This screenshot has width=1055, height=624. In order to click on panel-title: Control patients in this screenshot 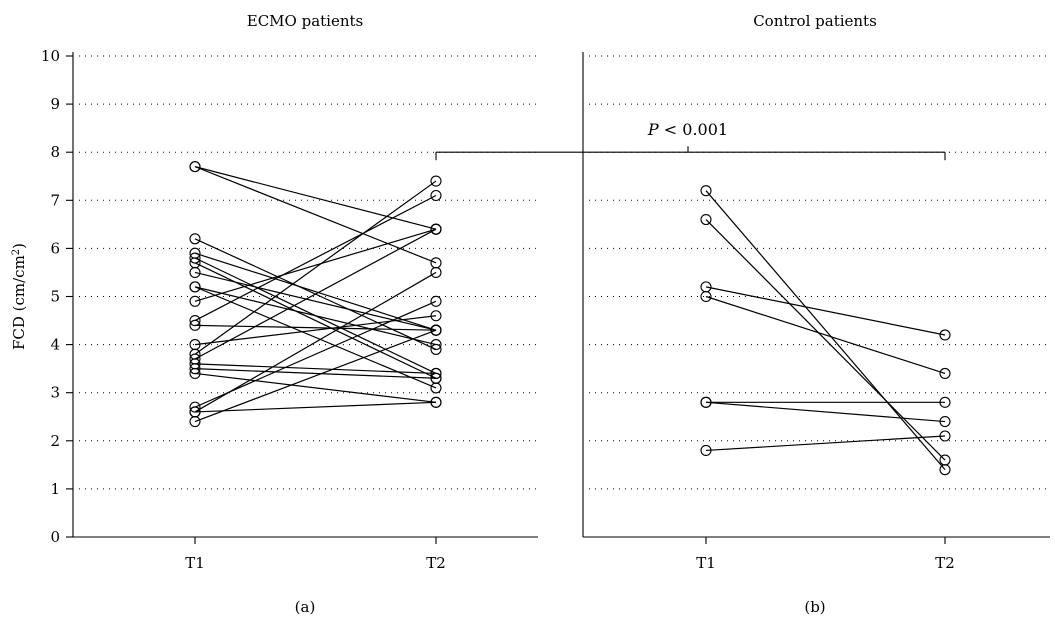, I will do `click(815, 21)`.